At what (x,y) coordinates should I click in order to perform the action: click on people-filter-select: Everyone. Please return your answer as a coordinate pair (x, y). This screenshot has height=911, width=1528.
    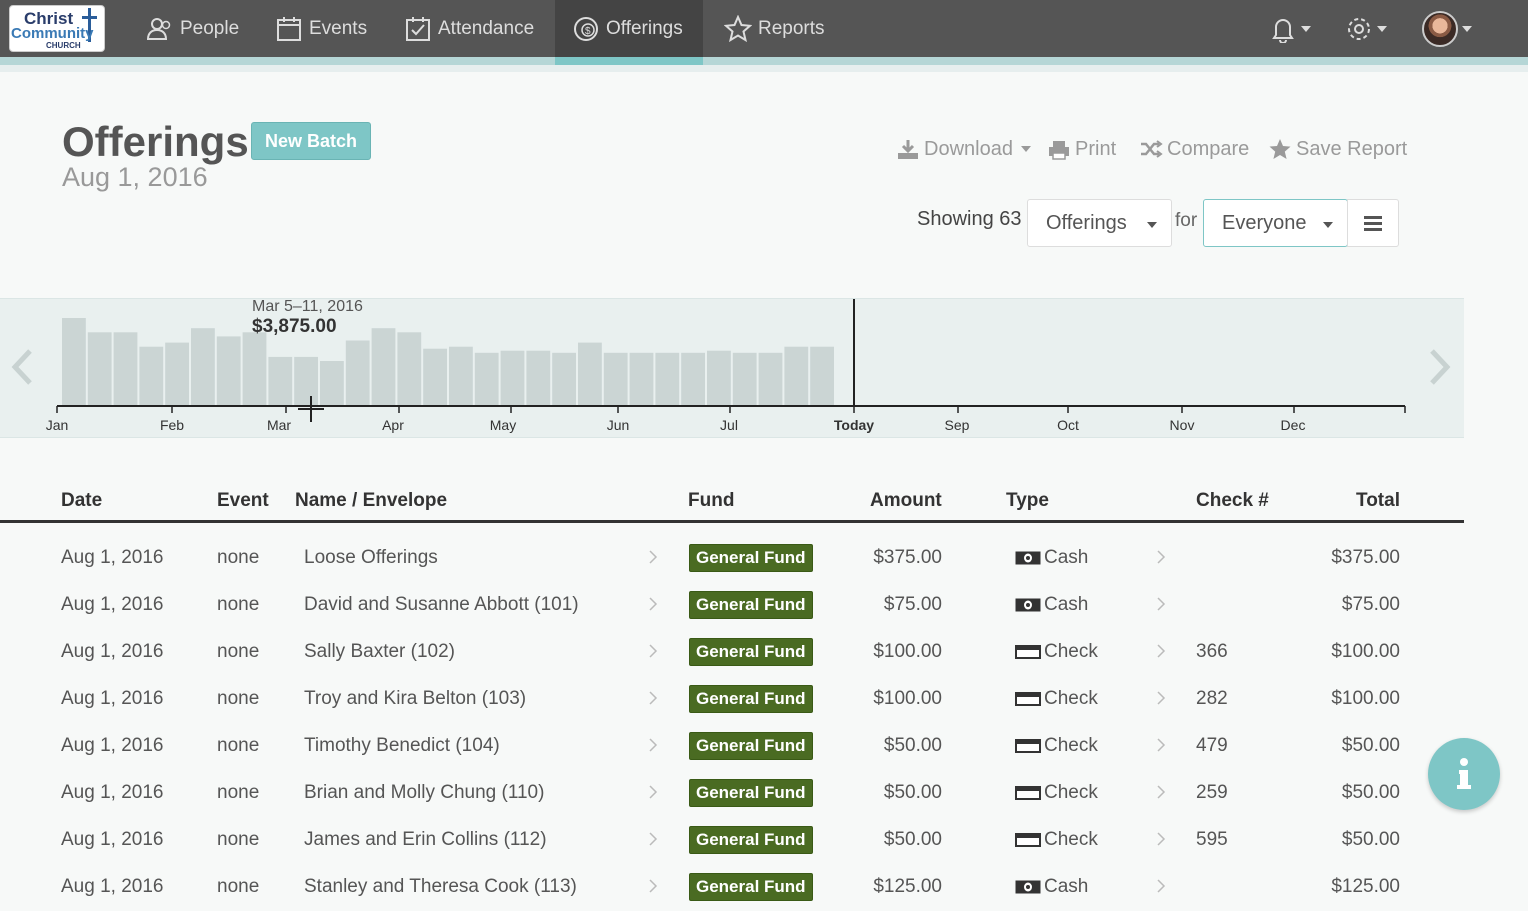
    Looking at the image, I should click on (1275, 223).